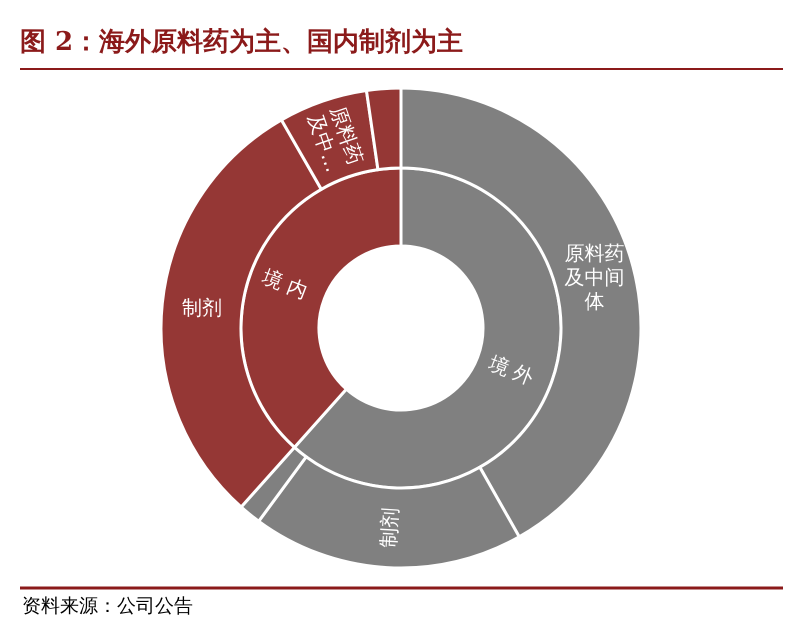  What do you see at coordinates (594, 277) in the screenshot?
I see `slice-label: 原料药及中间体` at bounding box center [594, 277].